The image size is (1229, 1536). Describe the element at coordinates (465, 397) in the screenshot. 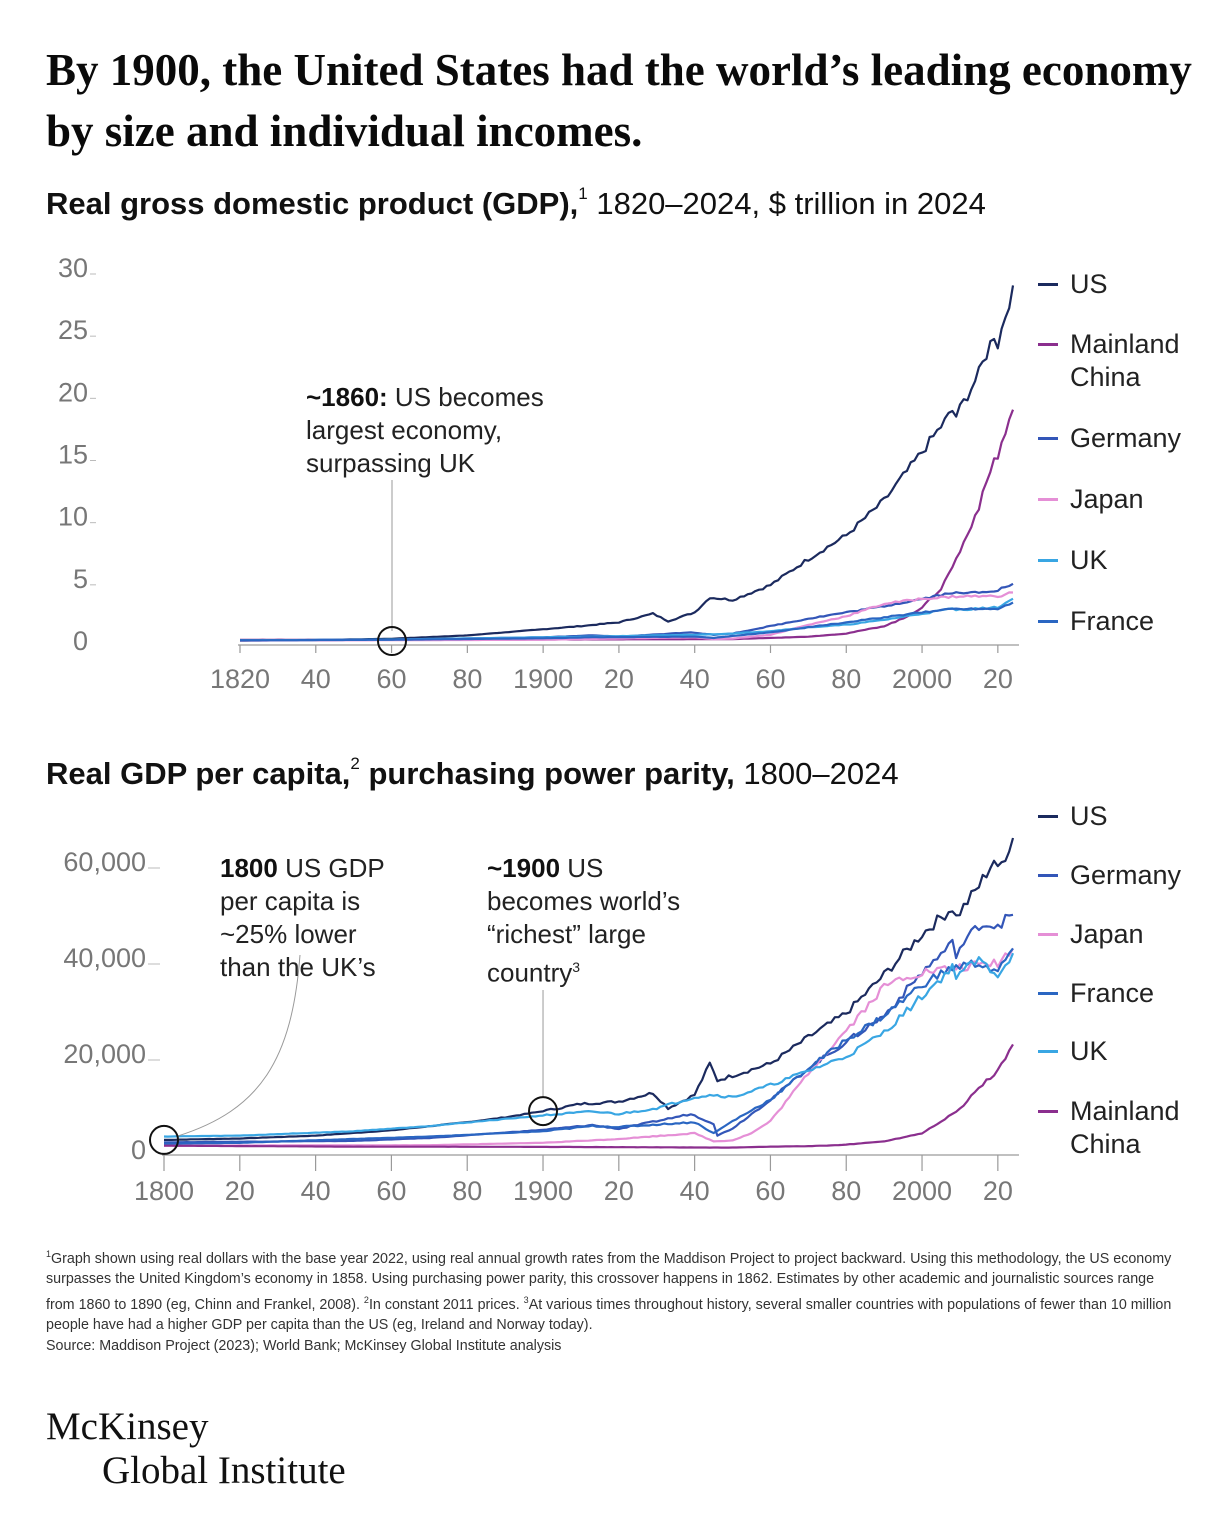

I see `annotation-text: US becomes` at that location.